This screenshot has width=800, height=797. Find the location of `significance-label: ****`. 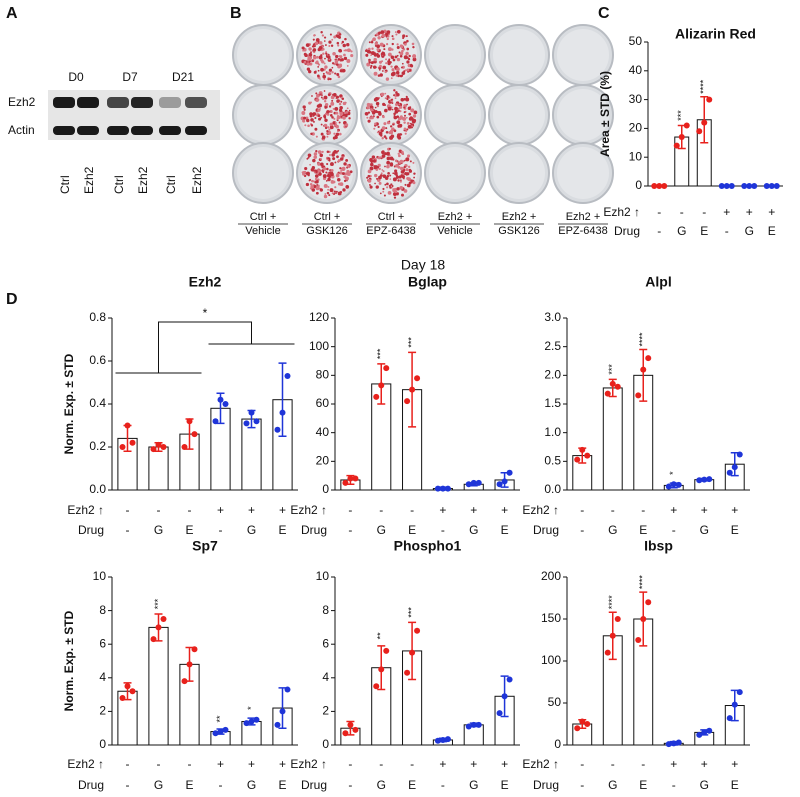

significance-label: **** is located at coordinates (704, 86).